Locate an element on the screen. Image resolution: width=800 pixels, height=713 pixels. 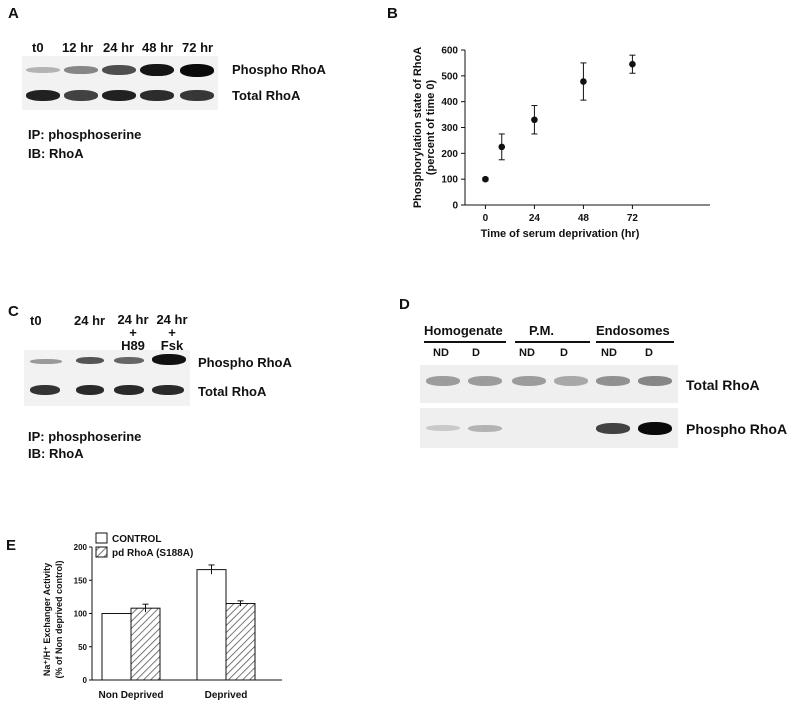
panel-a-total-label: Total RhoA is located at coordinates (266, 95).